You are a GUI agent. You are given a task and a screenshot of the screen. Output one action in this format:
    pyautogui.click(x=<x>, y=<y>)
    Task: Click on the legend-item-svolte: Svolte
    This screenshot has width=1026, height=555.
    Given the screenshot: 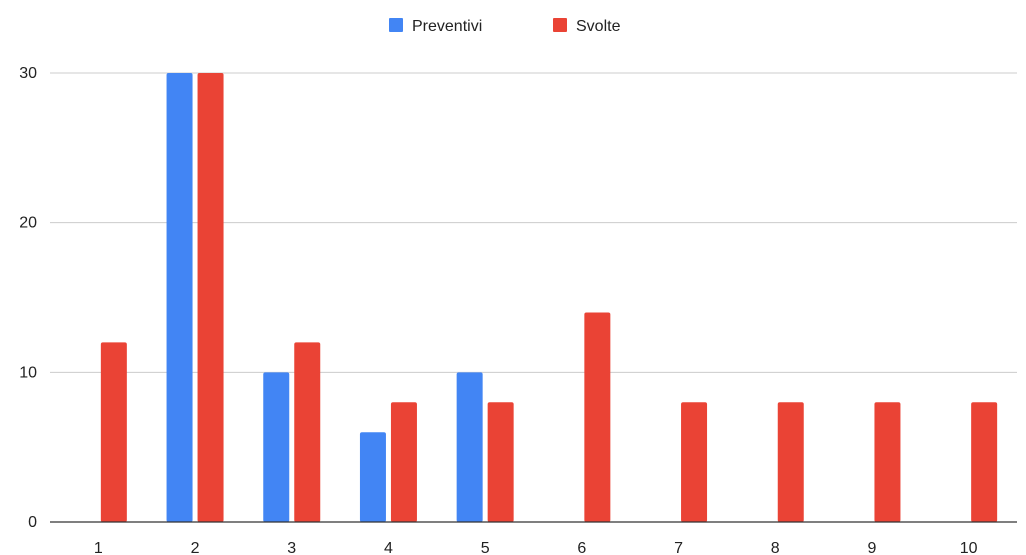 What is the action you would take?
    pyautogui.click(x=587, y=26)
    